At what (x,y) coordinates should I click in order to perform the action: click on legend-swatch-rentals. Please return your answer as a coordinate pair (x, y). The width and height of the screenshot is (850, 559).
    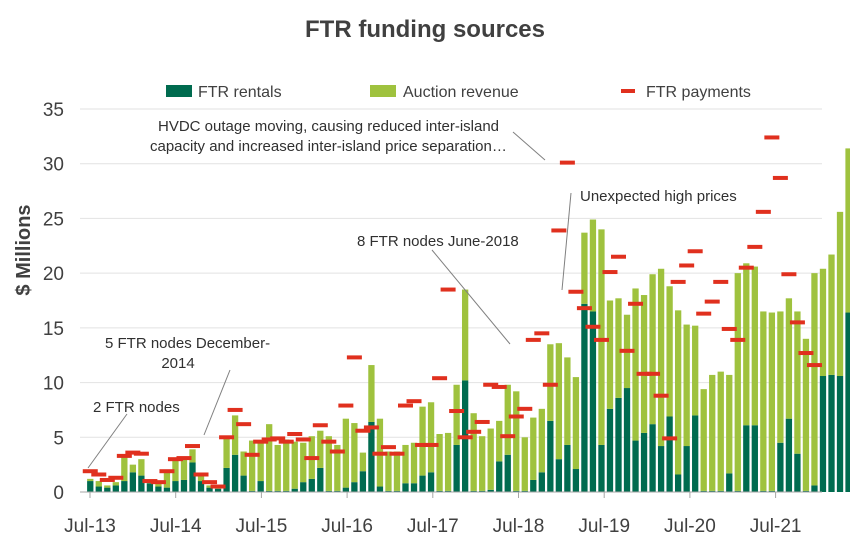
    Looking at the image, I should click on (179, 91).